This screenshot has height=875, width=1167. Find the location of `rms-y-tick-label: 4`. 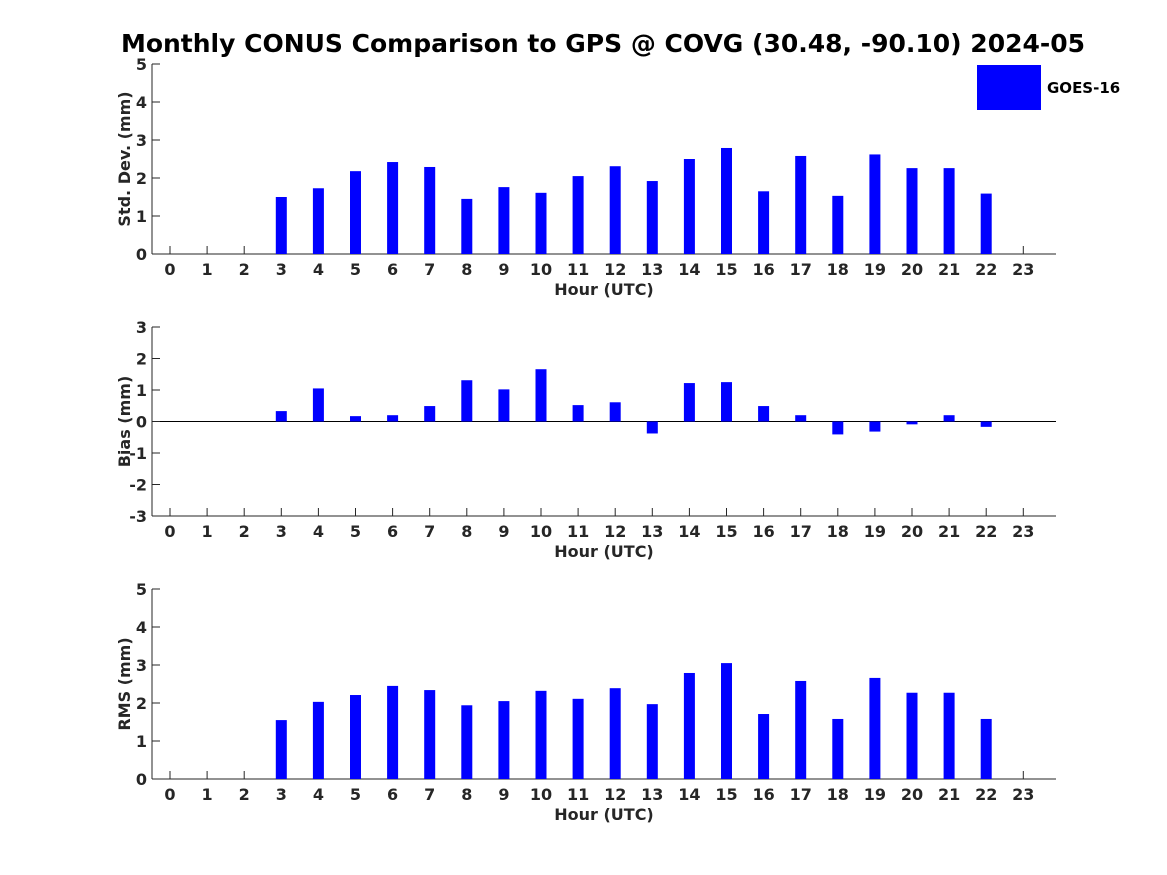

rms-y-tick-label: 4 is located at coordinates (141, 627).